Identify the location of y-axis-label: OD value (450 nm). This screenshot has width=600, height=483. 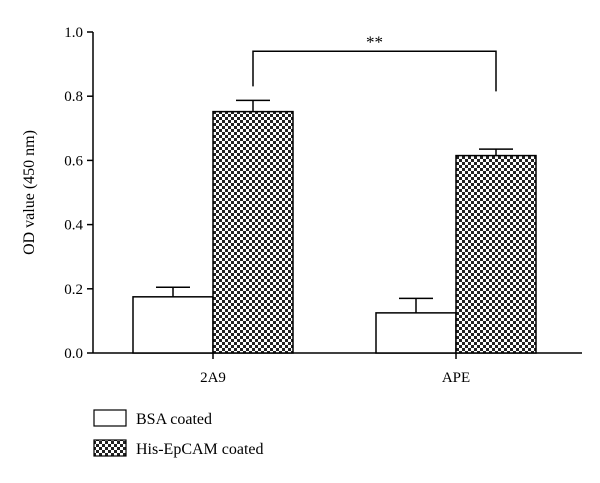
(29, 192).